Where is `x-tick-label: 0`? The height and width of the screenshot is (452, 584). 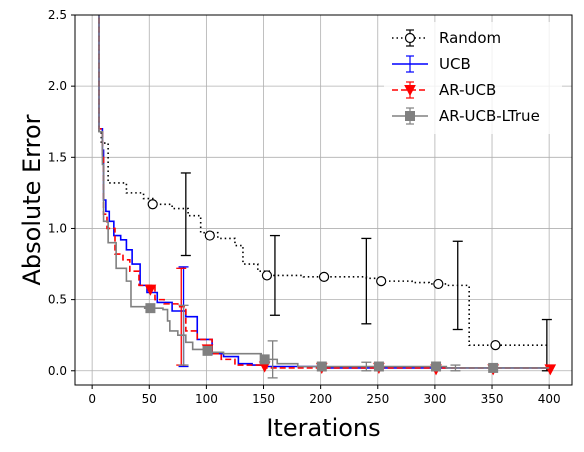 x-tick-label: 0 is located at coordinates (92, 399).